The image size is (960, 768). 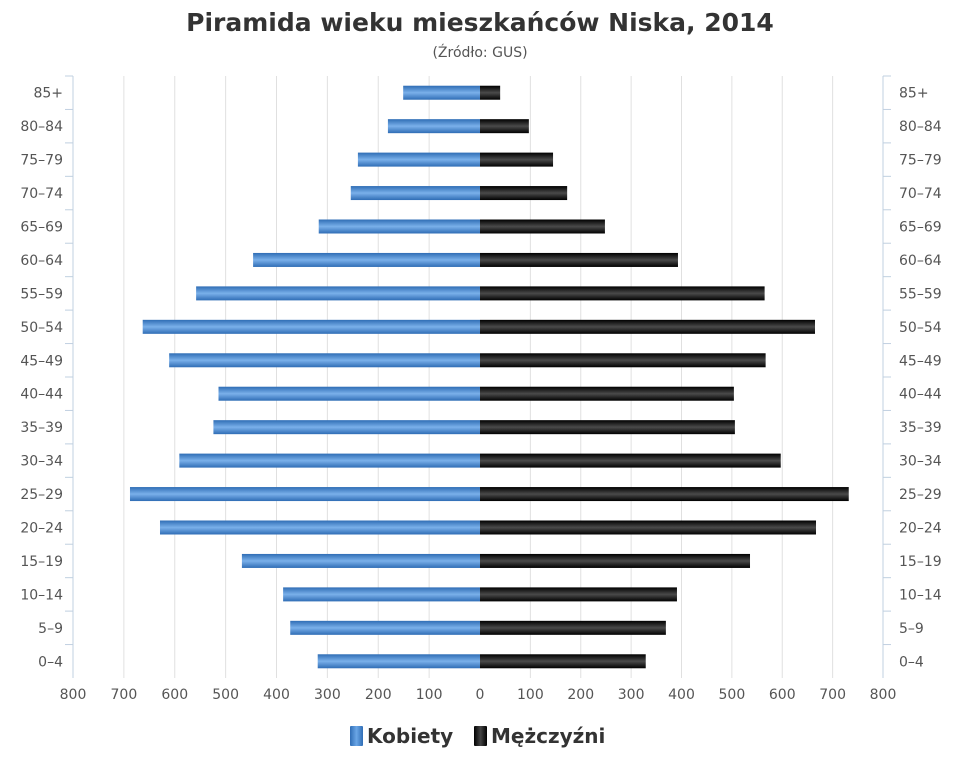 What do you see at coordinates (480, 736) in the screenshot?
I see `legend-swatch-mezczyzni` at bounding box center [480, 736].